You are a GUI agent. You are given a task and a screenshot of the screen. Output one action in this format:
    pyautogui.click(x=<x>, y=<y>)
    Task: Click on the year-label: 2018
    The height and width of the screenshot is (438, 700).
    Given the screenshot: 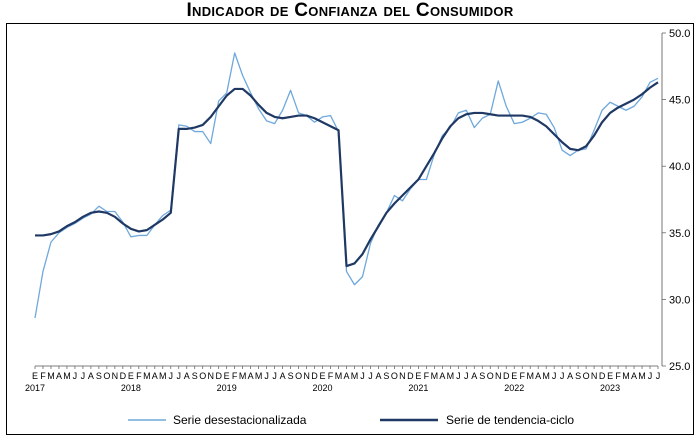 What is the action you would take?
    pyautogui.click(x=131, y=388)
    